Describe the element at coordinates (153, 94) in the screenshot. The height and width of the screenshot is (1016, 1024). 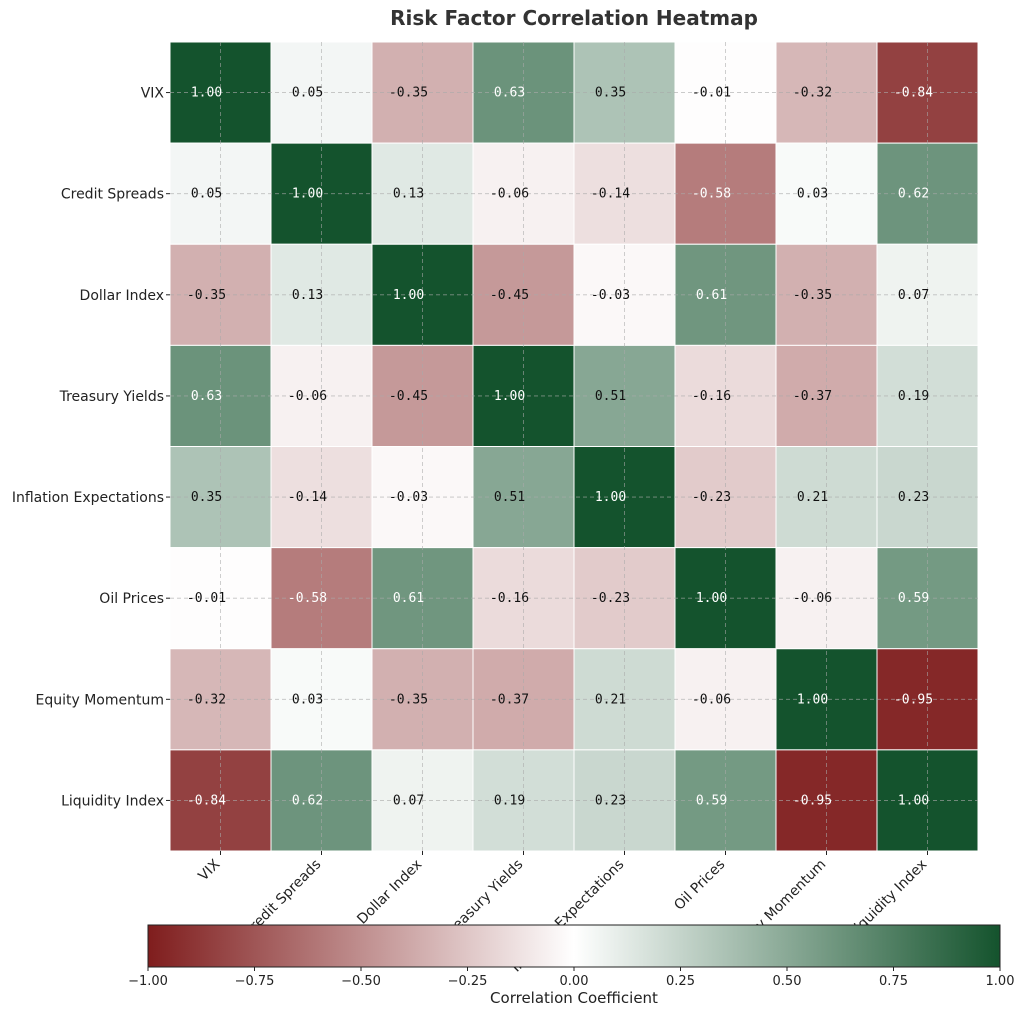
I see `y-tick-label: VIX` at that location.